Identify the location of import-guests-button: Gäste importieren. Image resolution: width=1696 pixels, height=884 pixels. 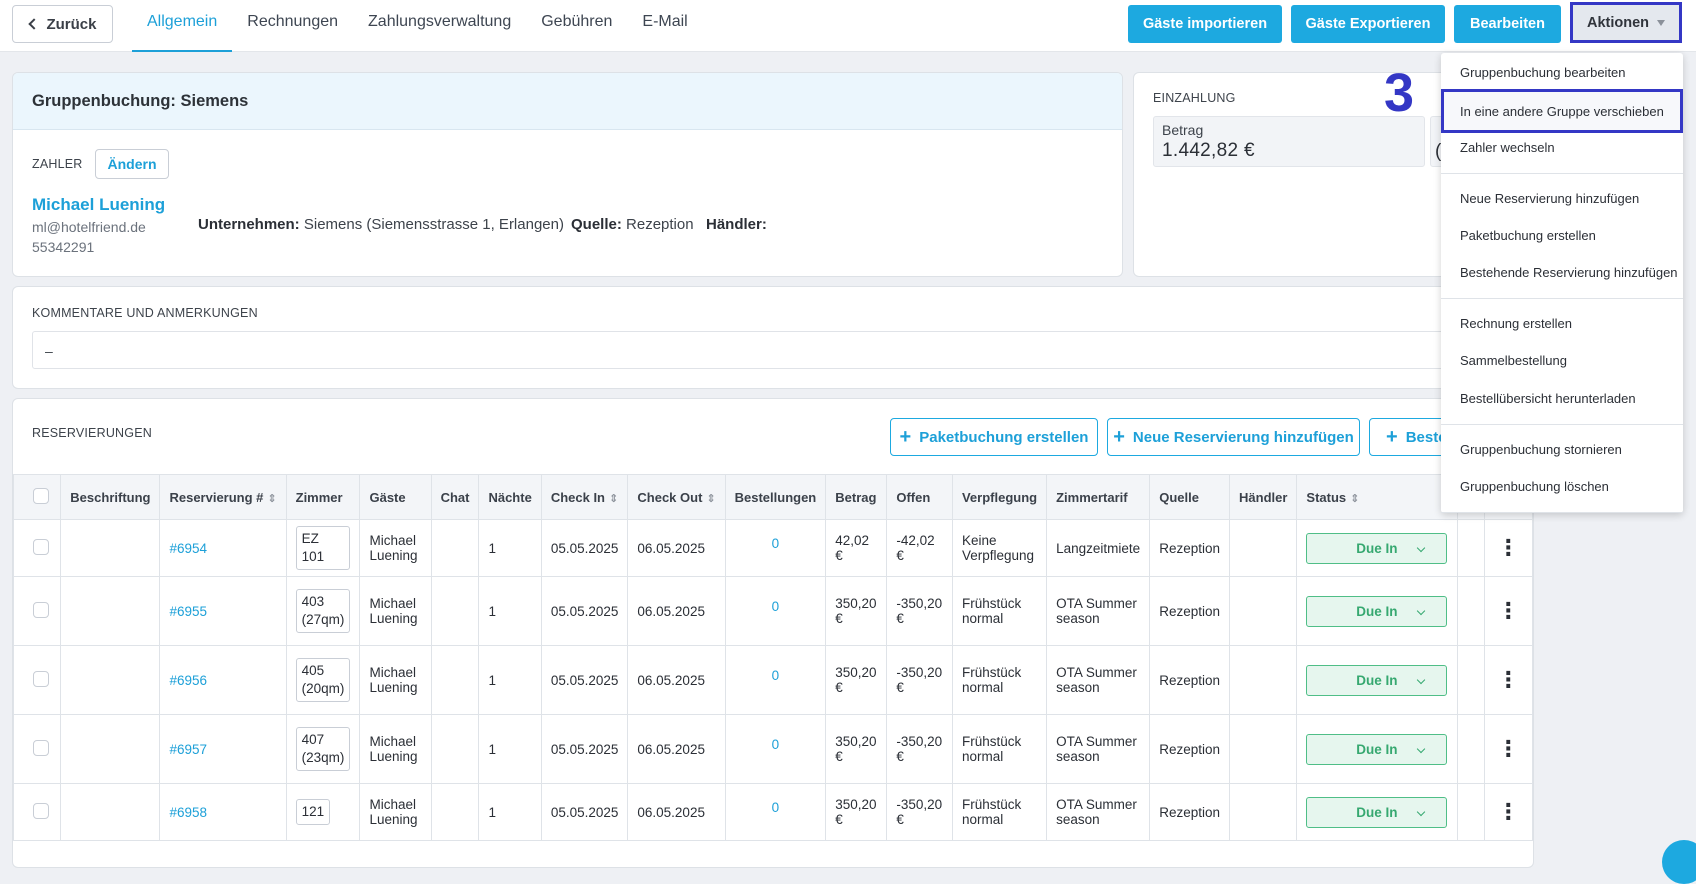
(1205, 24).